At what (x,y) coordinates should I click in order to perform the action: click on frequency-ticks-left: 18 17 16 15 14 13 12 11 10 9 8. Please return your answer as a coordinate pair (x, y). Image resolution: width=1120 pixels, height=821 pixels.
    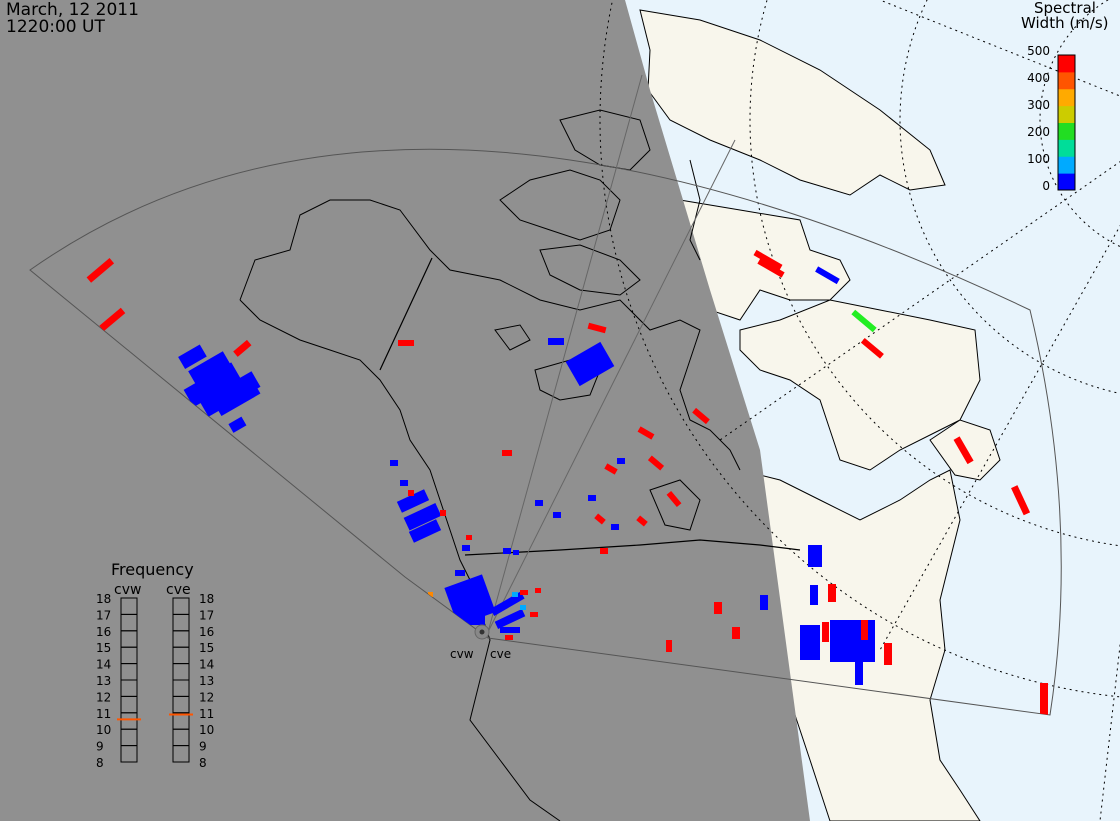
    Looking at the image, I should click on (103, 681).